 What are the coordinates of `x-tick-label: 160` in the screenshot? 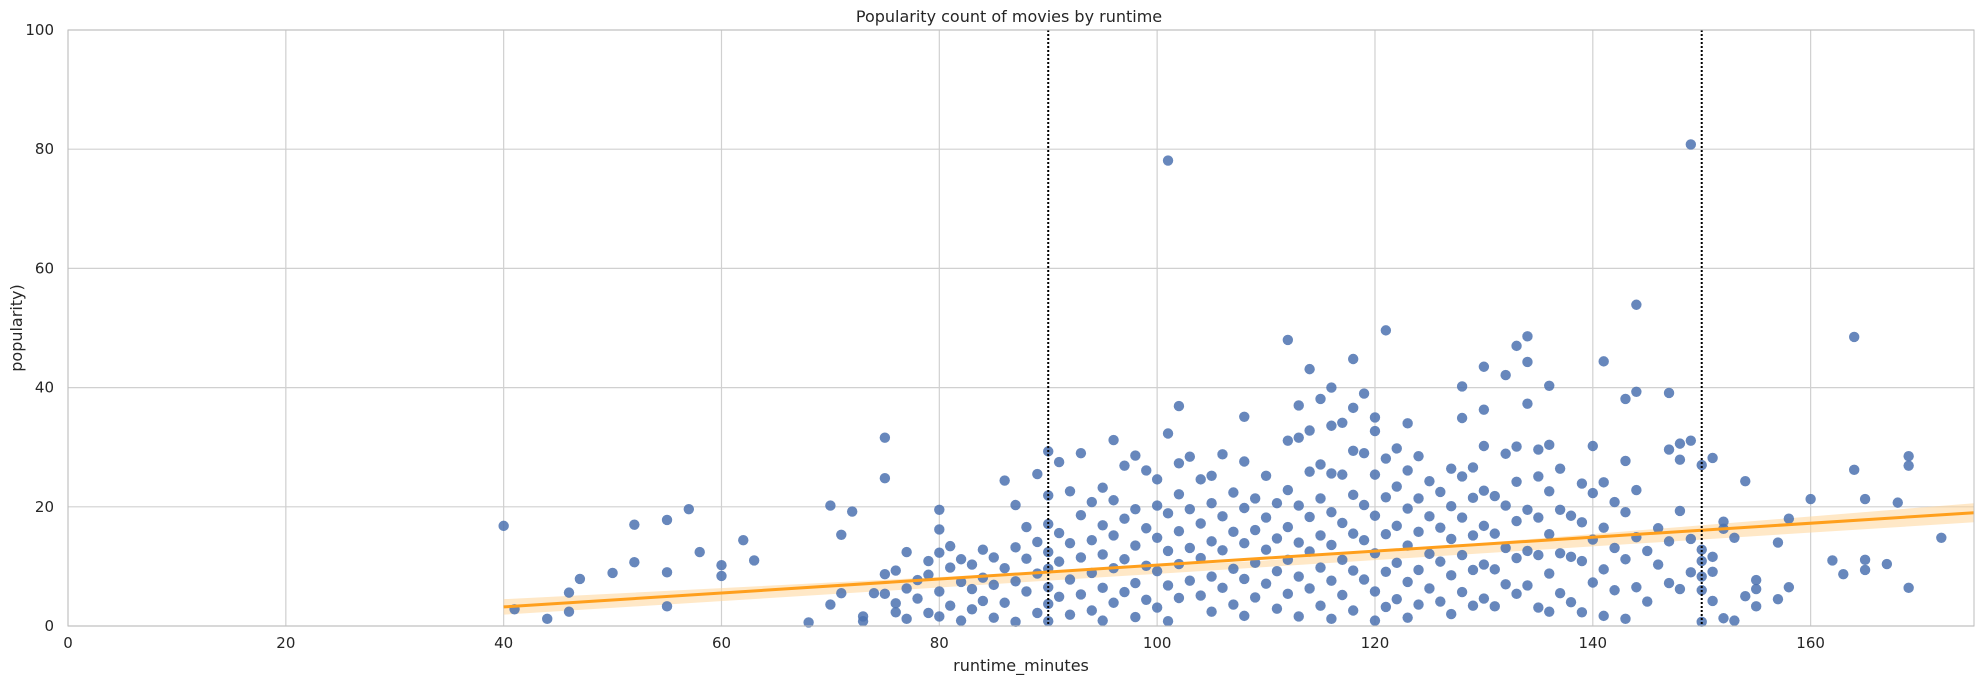 It's located at (1810, 643).